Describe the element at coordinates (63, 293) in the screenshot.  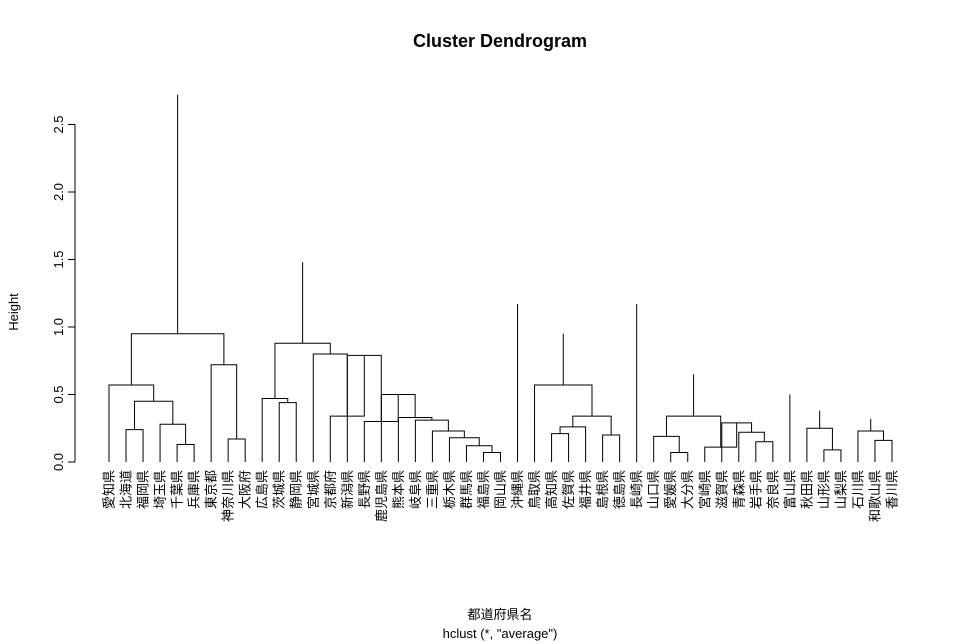
I see `y-axis: 0.0 0.5 1.0 1.5 2.0 2.5` at that location.